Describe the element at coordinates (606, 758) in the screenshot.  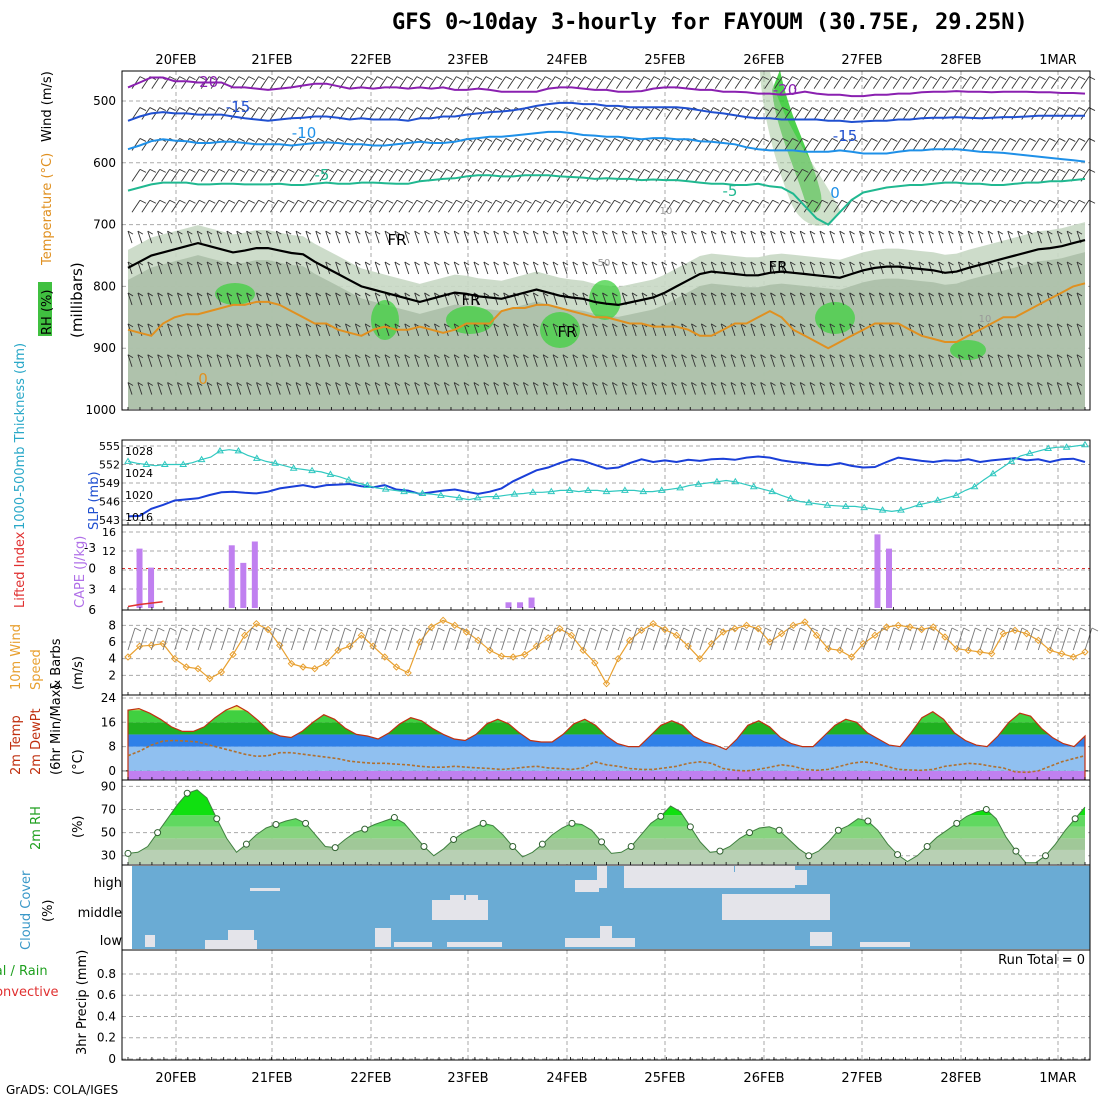
I see `temp-band` at that location.